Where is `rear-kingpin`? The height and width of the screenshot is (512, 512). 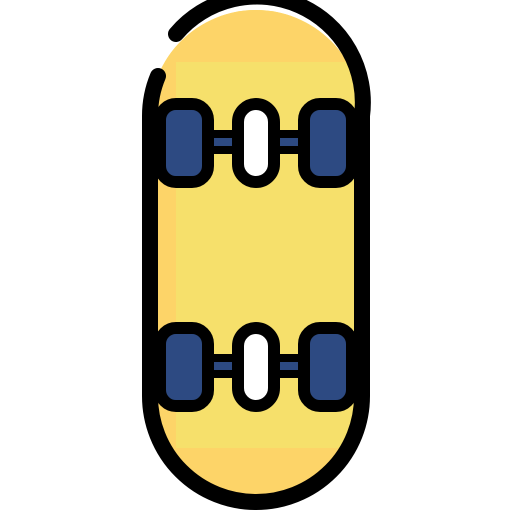 rear-kingpin is located at coordinates (256, 367).